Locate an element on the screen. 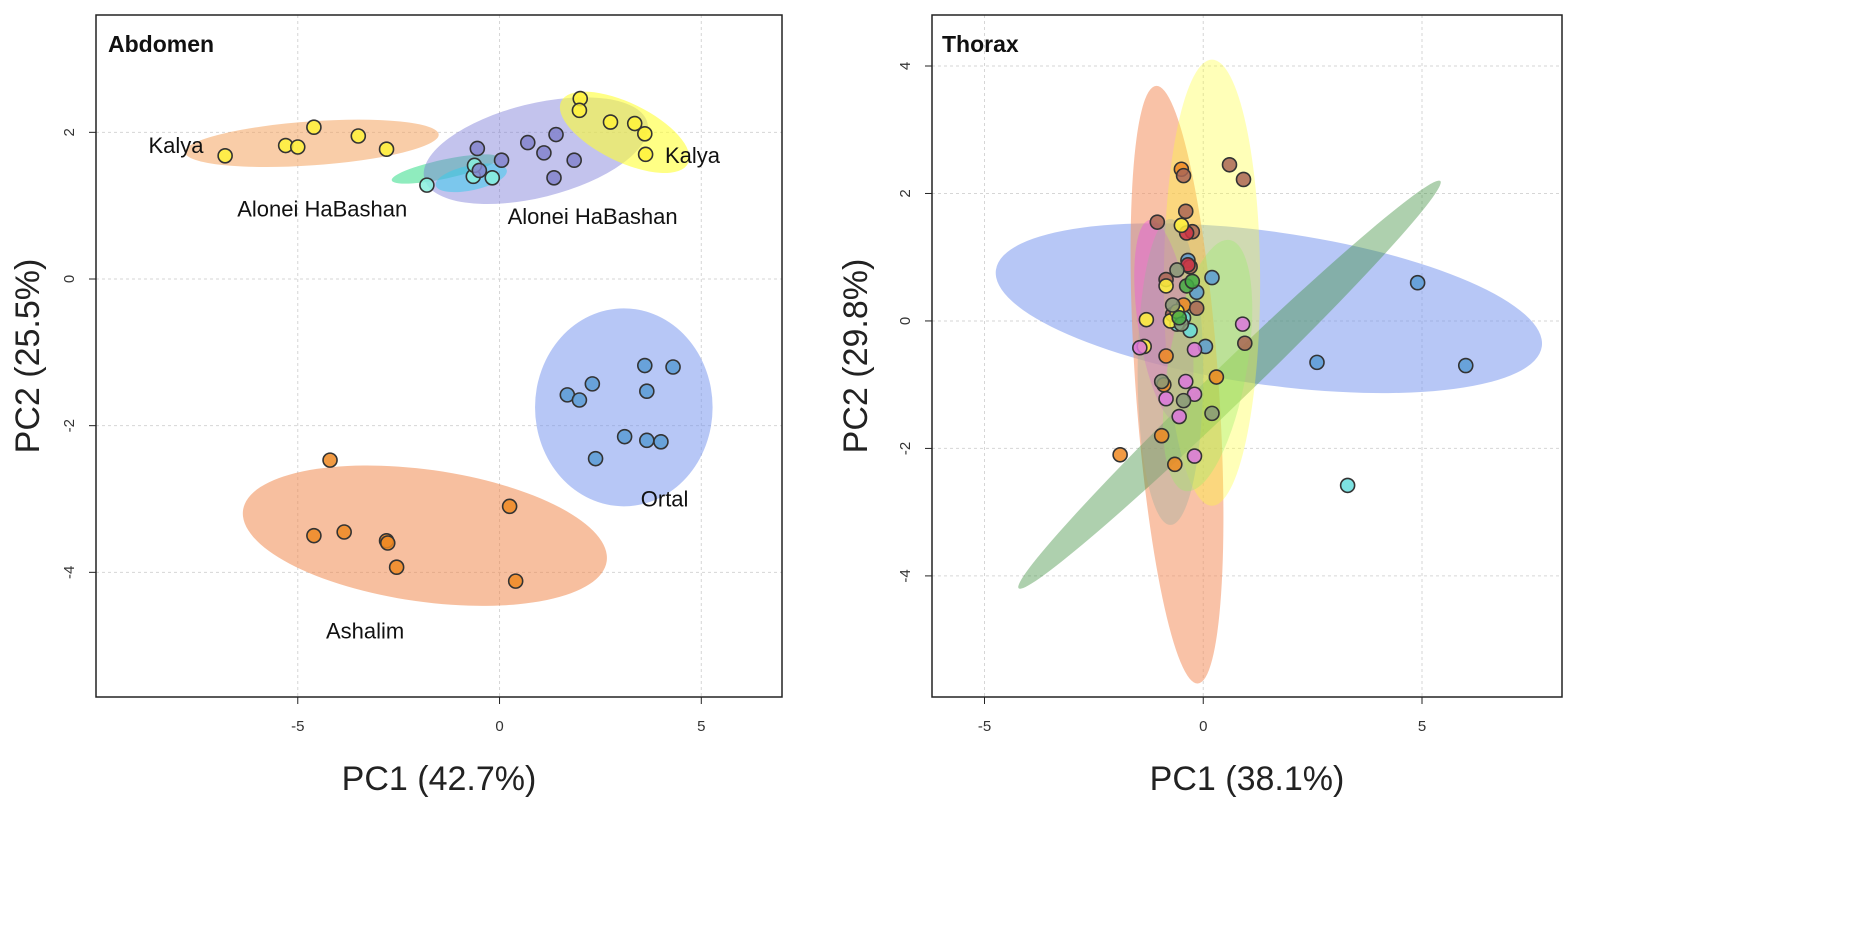 The width and height of the screenshot is (1850, 952). ellipse-kalya-west is located at coordinates (312, 143).